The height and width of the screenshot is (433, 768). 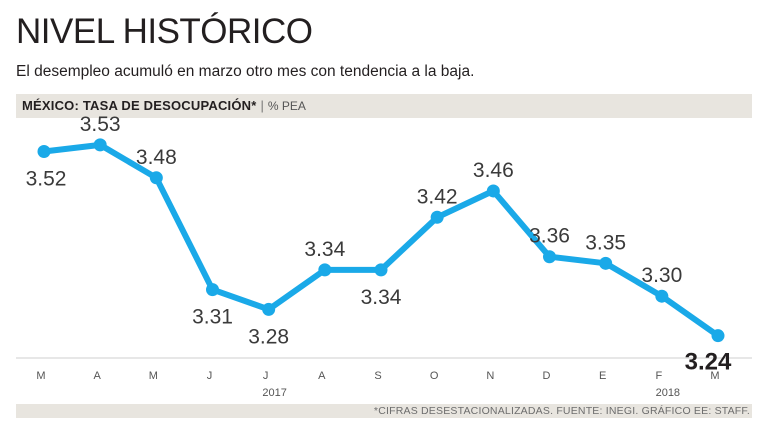 What do you see at coordinates (434, 376) in the screenshot?
I see `x-tick-label: O` at bounding box center [434, 376].